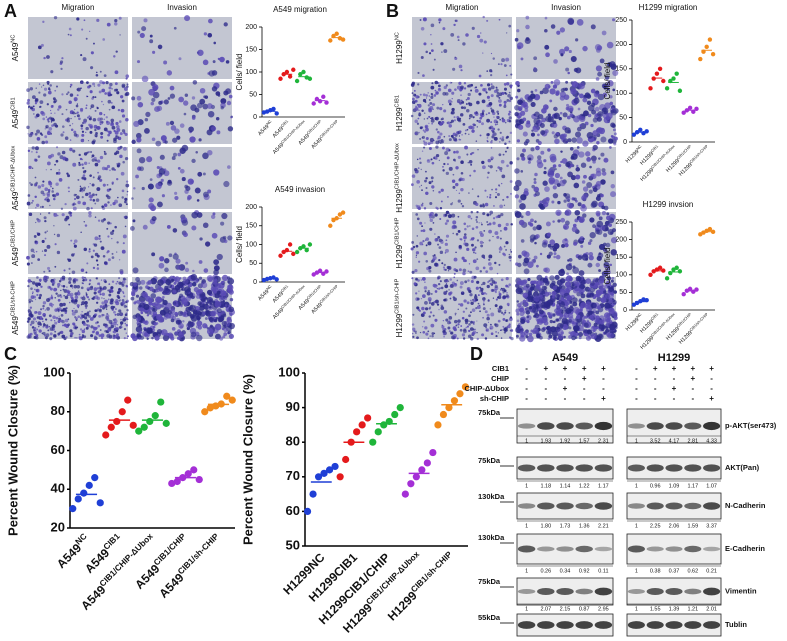 Image resolution: width=787 pixels, height=641 pixels. What do you see at coordinates (251, 49) in the screenshot?
I see `y-tick-label: 150` at bounding box center [251, 49].